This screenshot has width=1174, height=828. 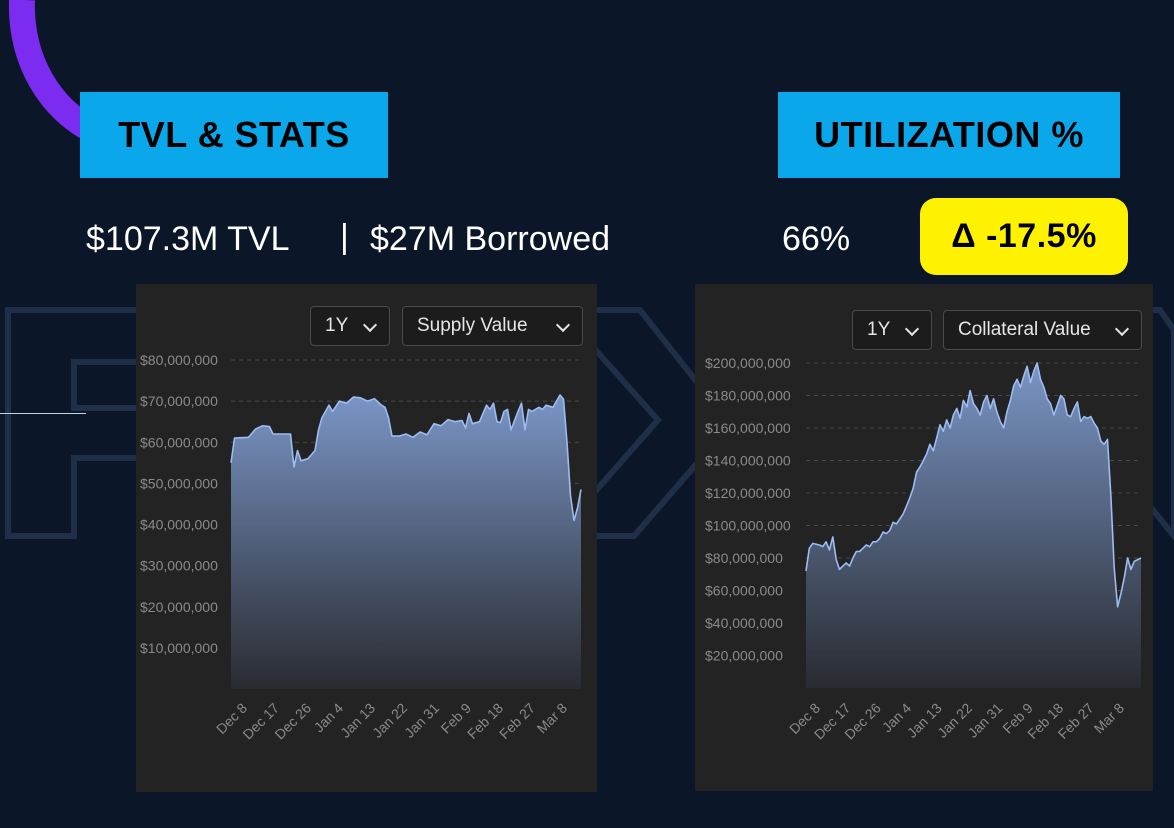 What do you see at coordinates (748, 493) in the screenshot?
I see `y-tick-label: $120,000,000` at bounding box center [748, 493].